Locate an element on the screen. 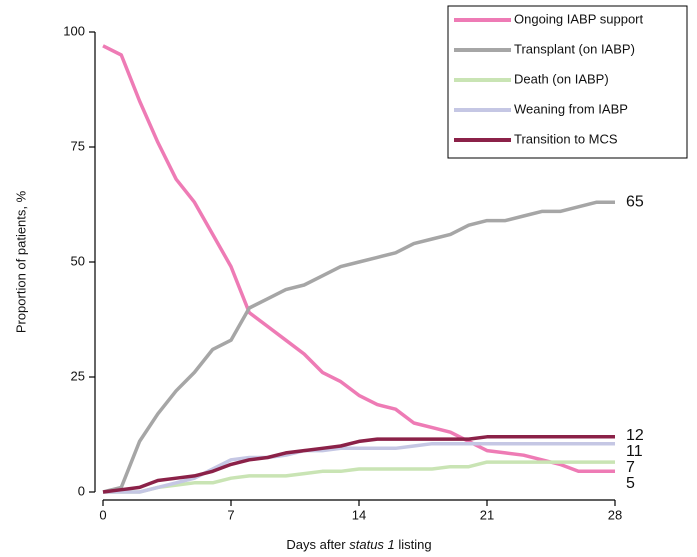  end-label: 11 is located at coordinates (634, 451).